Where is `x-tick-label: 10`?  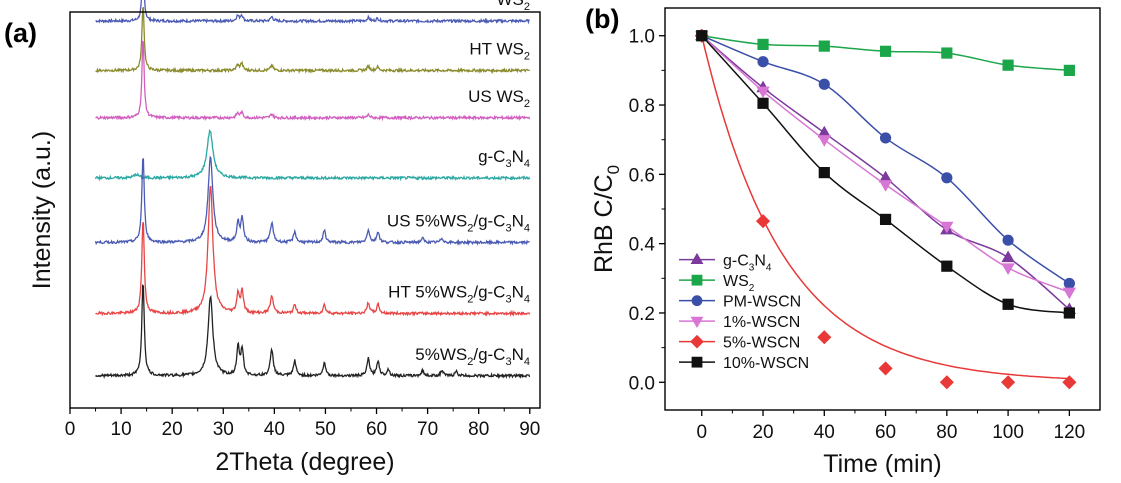
x-tick-label: 10 is located at coordinates (121, 429).